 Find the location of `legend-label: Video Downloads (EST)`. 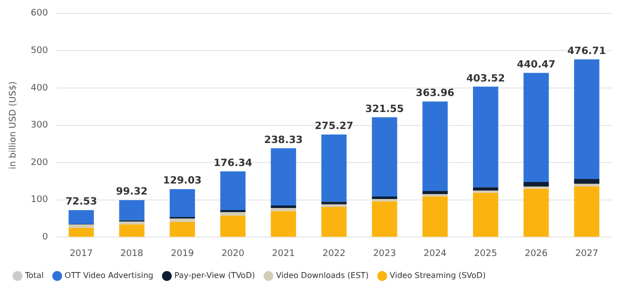

legend-label: Video Downloads (EST) is located at coordinates (322, 275).